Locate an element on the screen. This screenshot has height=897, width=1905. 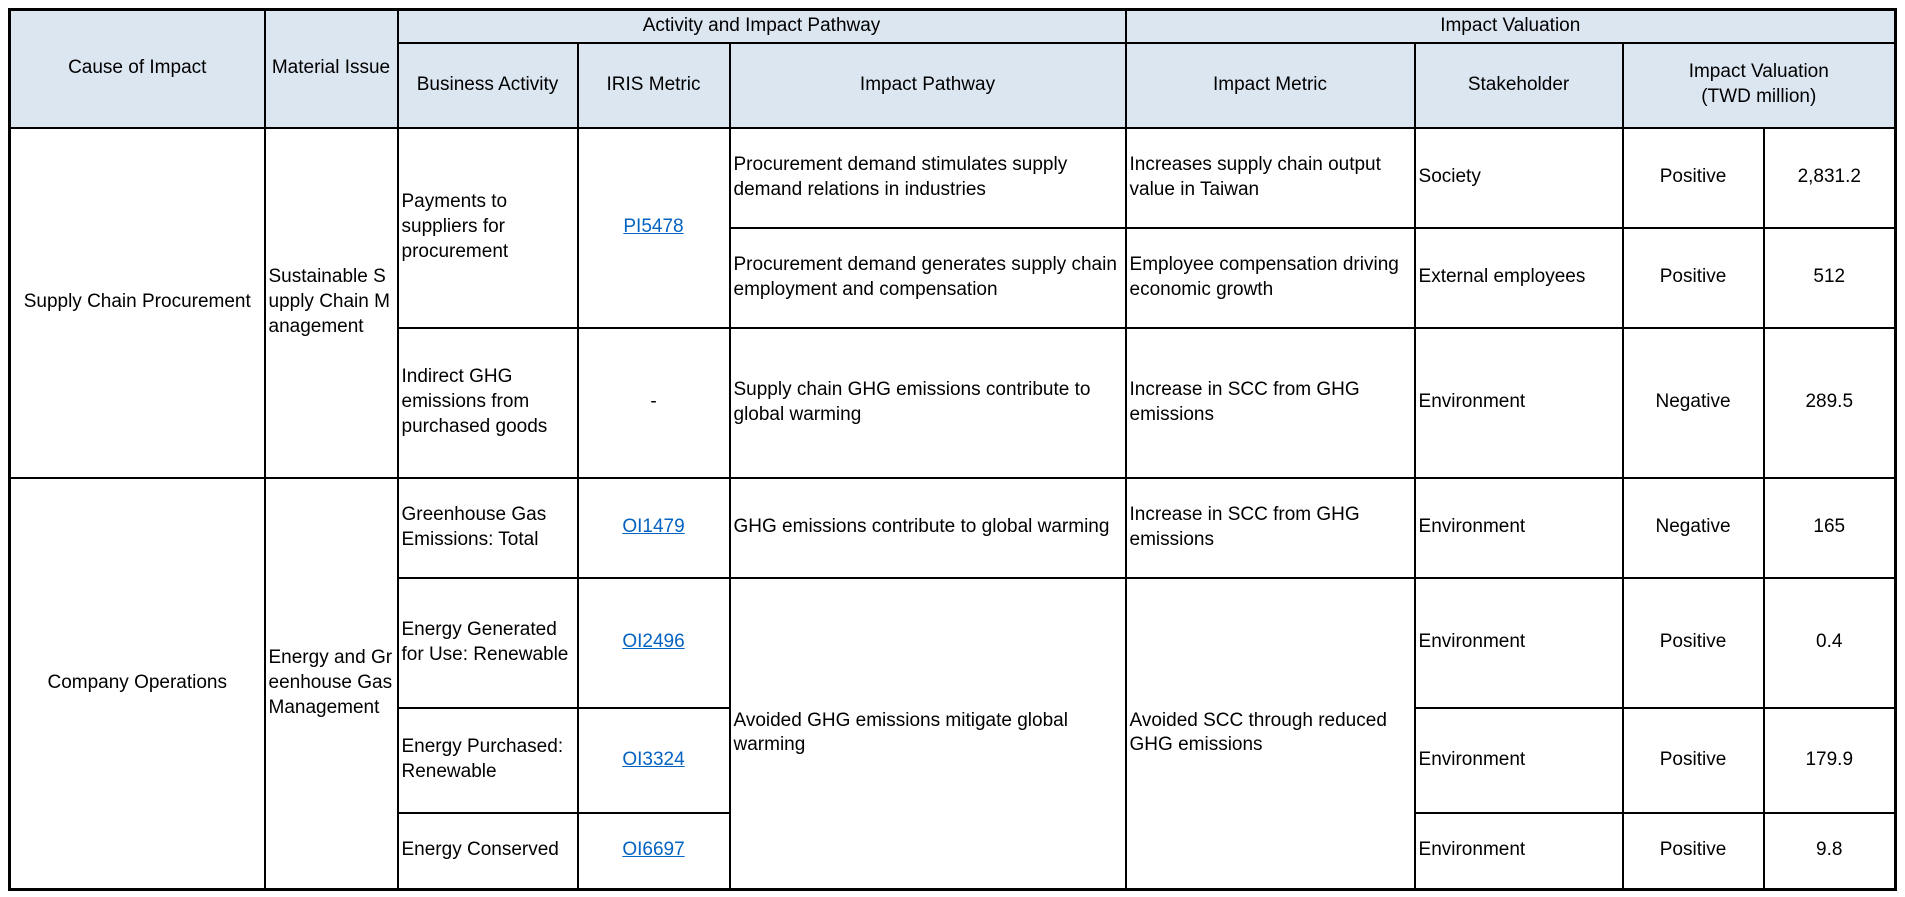
cell-iris-metric-oi6697: OI6697 is located at coordinates (653, 851).